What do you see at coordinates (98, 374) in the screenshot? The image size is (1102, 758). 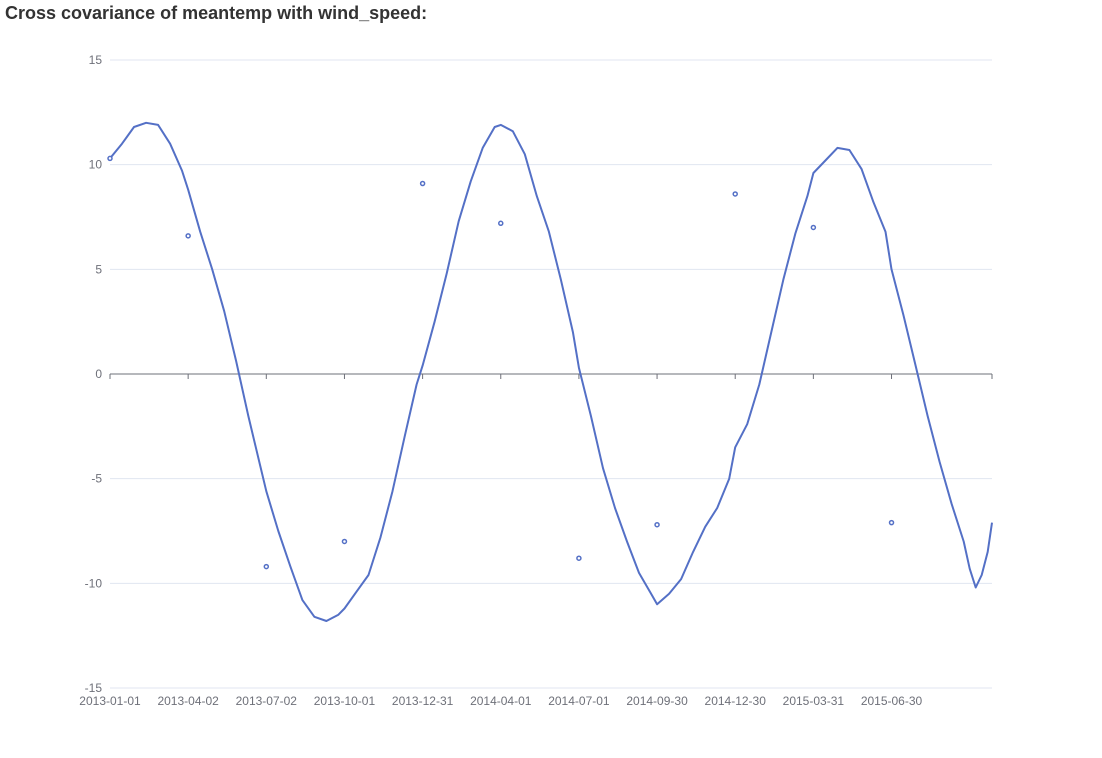 I see `y-tick-label: 0` at bounding box center [98, 374].